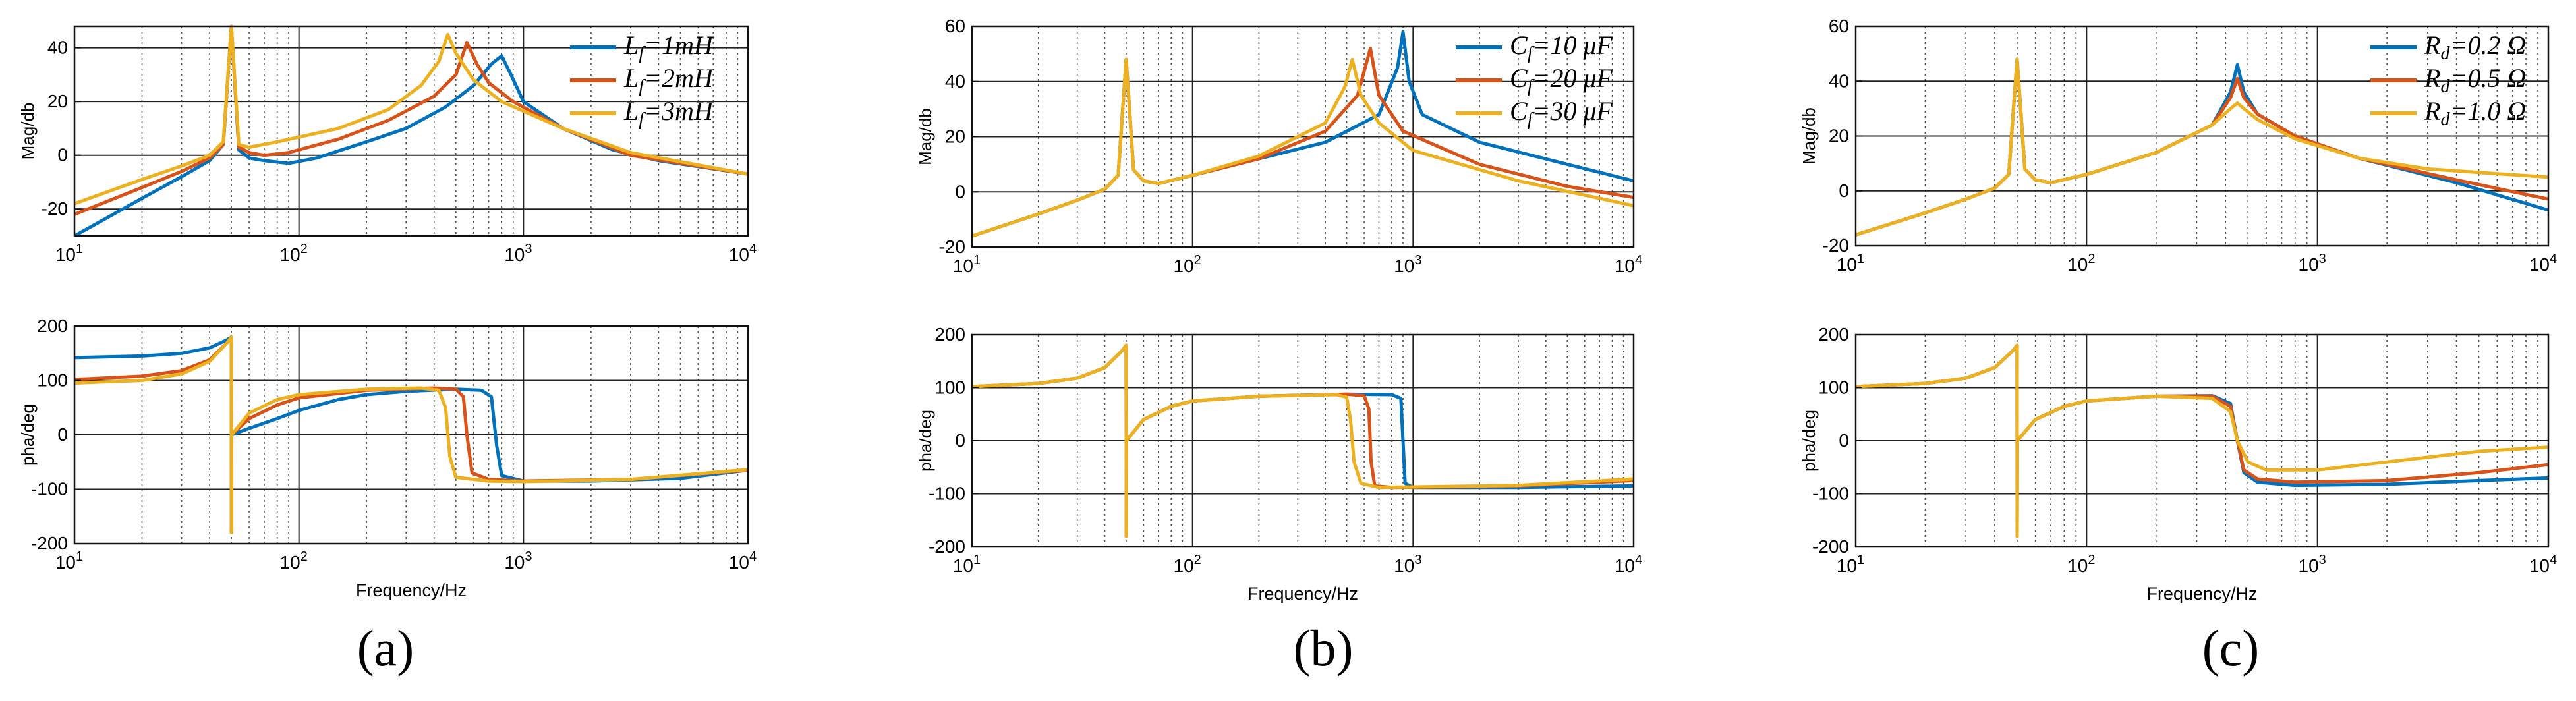 This screenshot has height=701, width=2576. I want to click on legend-label: Lf=3mH, so click(669, 113).